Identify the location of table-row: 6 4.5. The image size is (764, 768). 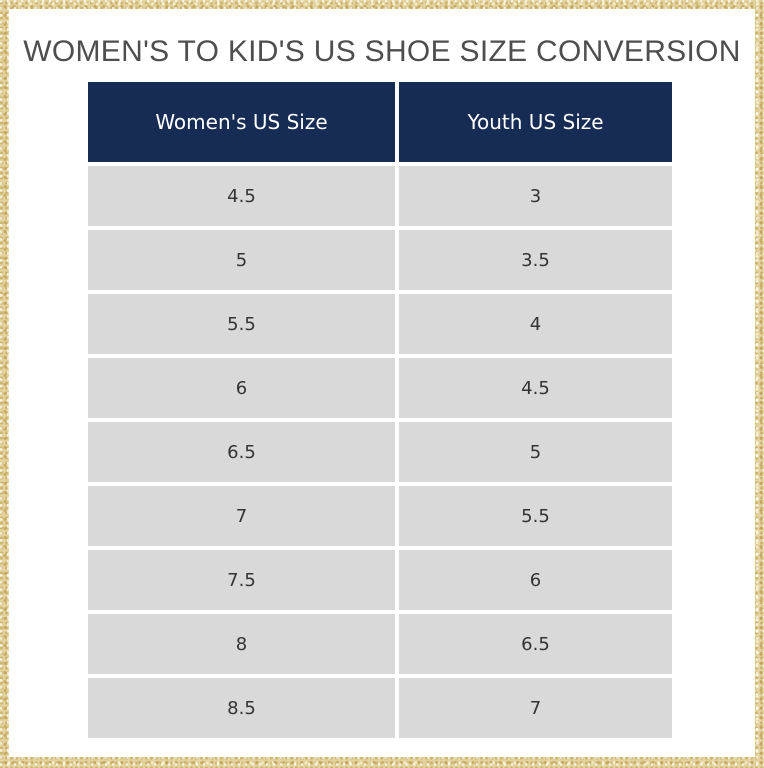
(380, 388).